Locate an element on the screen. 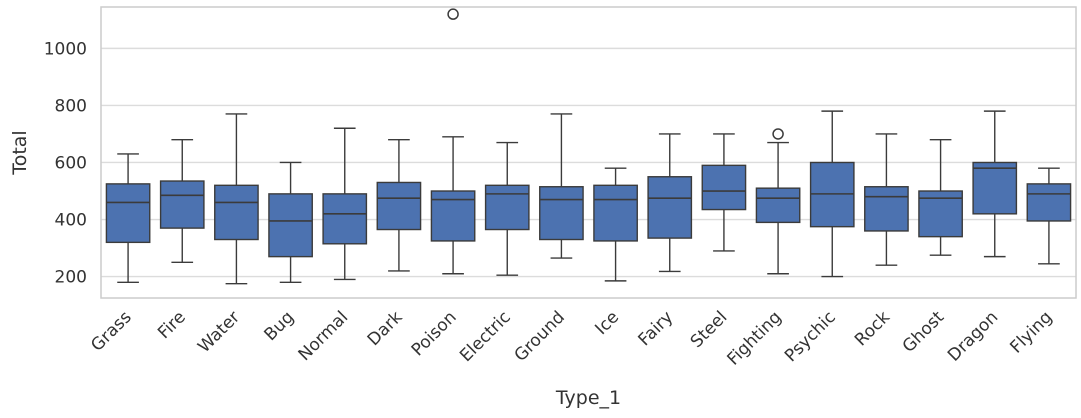 This screenshot has height=418, width=1081. x-tick-label: Electric is located at coordinates (485, 336).